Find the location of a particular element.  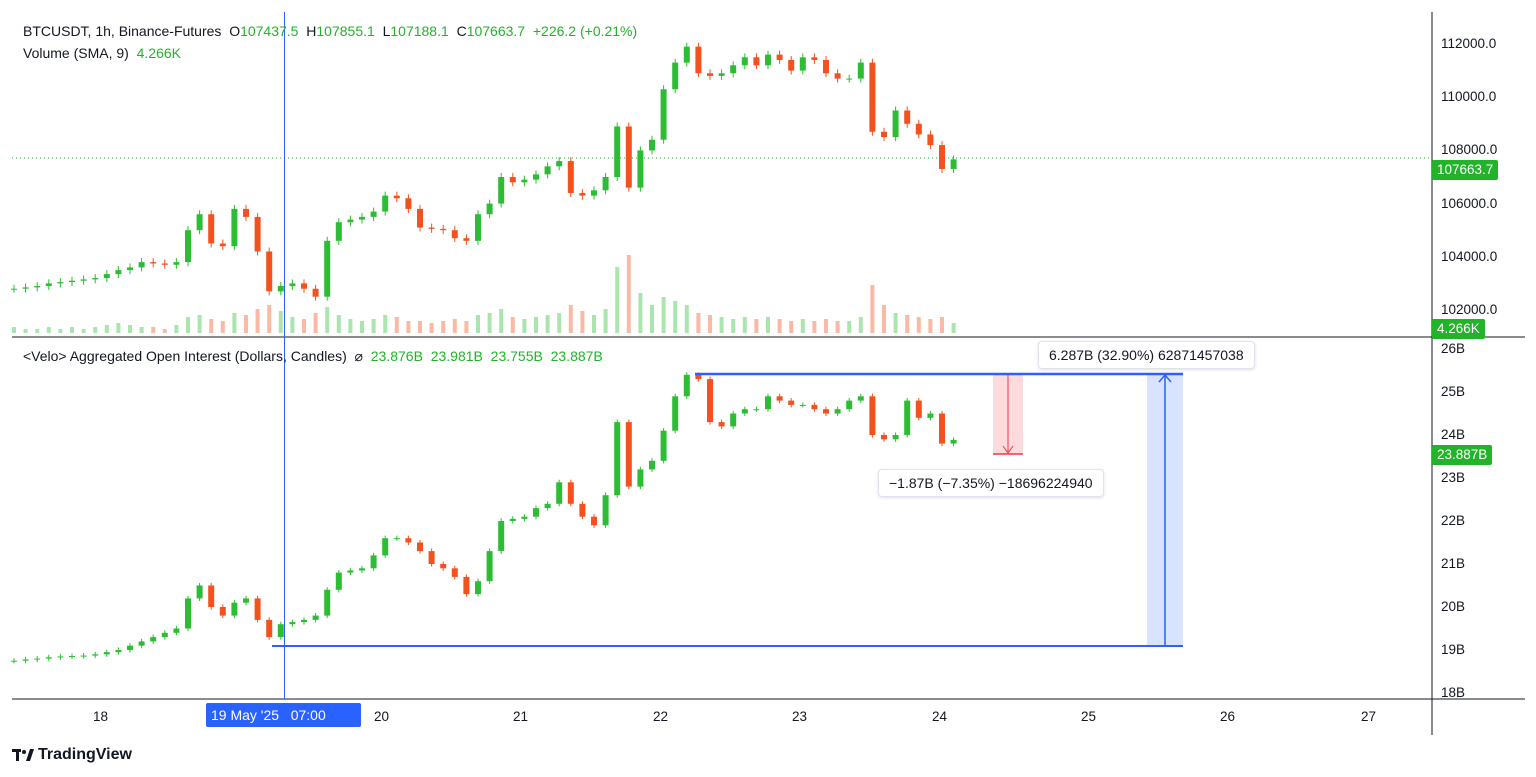

hidden-icon: ⌀ is located at coordinates (358, 356).